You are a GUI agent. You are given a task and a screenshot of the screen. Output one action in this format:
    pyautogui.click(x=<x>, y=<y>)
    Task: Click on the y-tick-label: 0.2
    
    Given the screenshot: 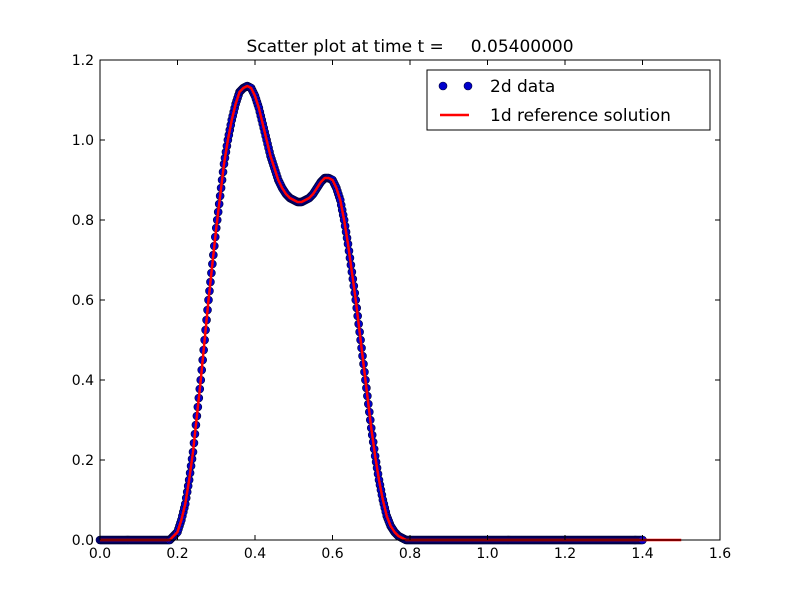 What is the action you would take?
    pyautogui.click(x=83, y=461)
    